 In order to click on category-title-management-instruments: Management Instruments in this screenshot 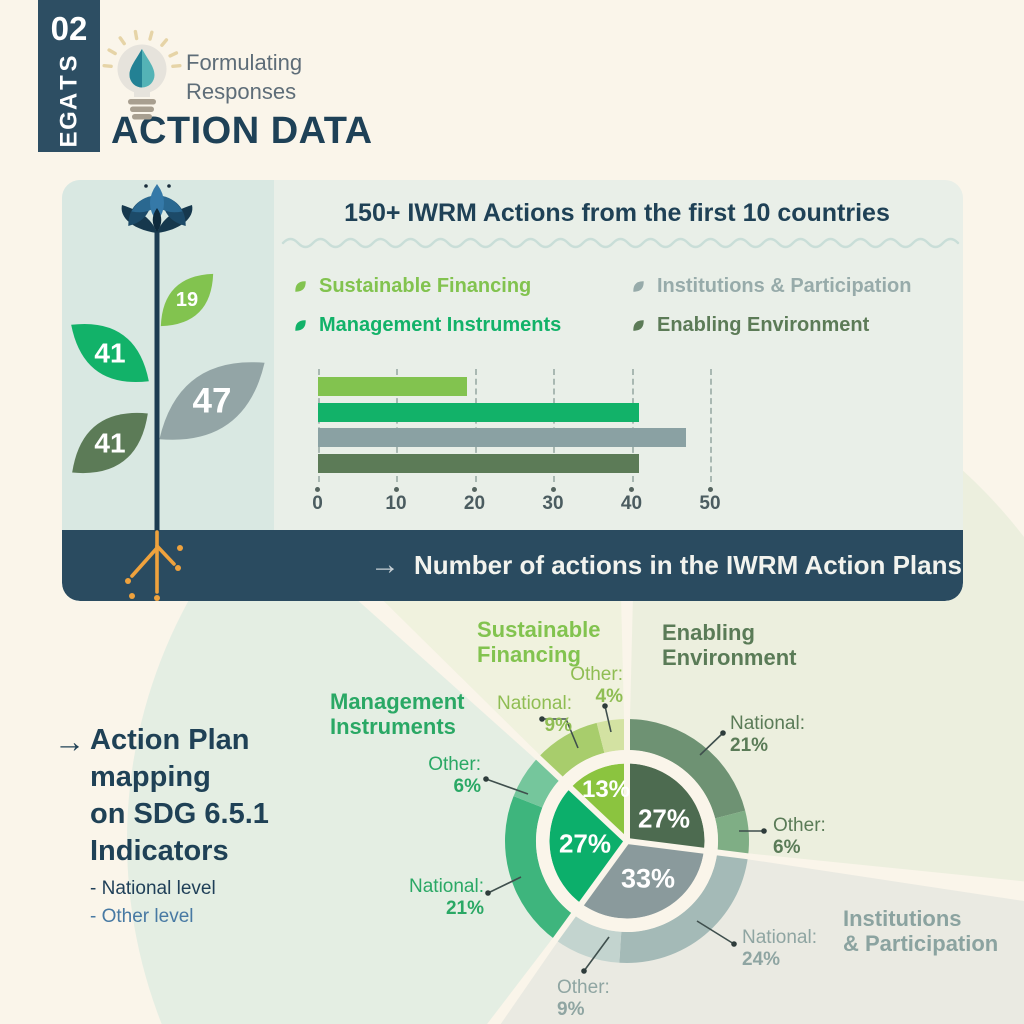, I will do `click(397, 714)`.